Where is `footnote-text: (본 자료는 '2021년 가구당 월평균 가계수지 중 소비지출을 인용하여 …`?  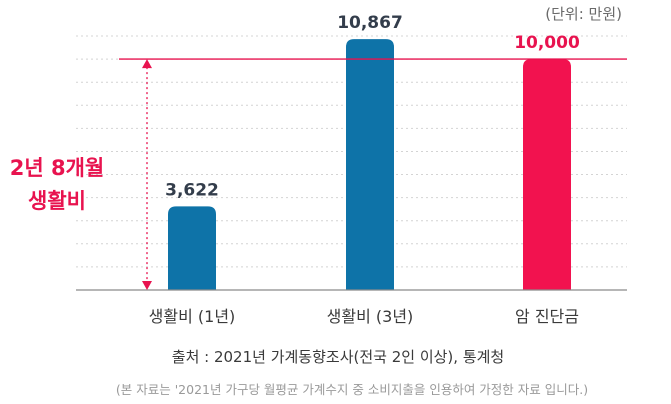 footnote-text: (본 자료는 '2021년 가구당 월평균 가계수지 중 소비지출을 인용하여 … is located at coordinates (352, 389).